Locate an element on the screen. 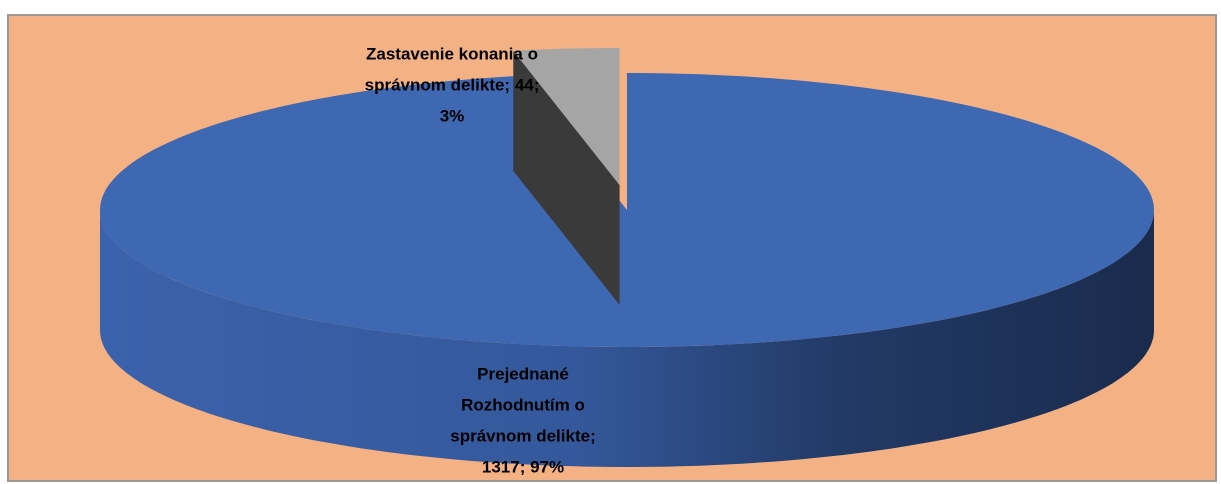 The width and height of the screenshot is (1221, 484). data-label: 3% is located at coordinates (452, 115).